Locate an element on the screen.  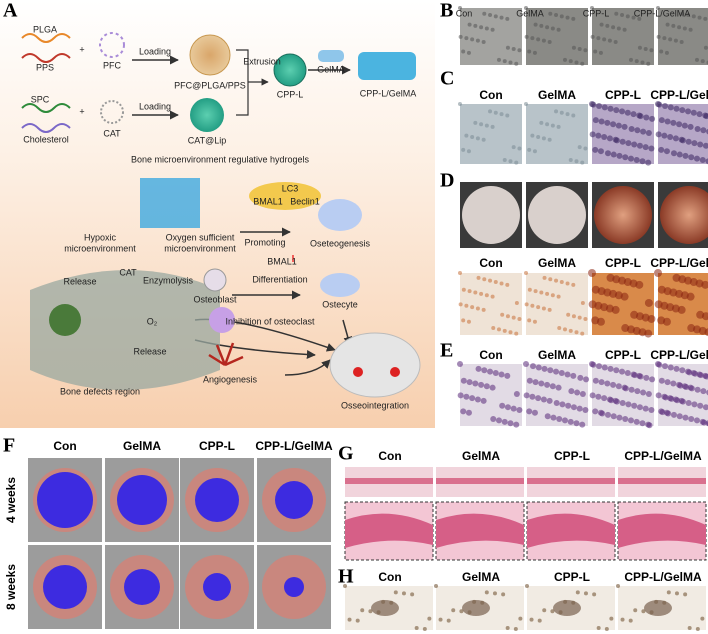
rat-eye is located at coordinates (358, 372).